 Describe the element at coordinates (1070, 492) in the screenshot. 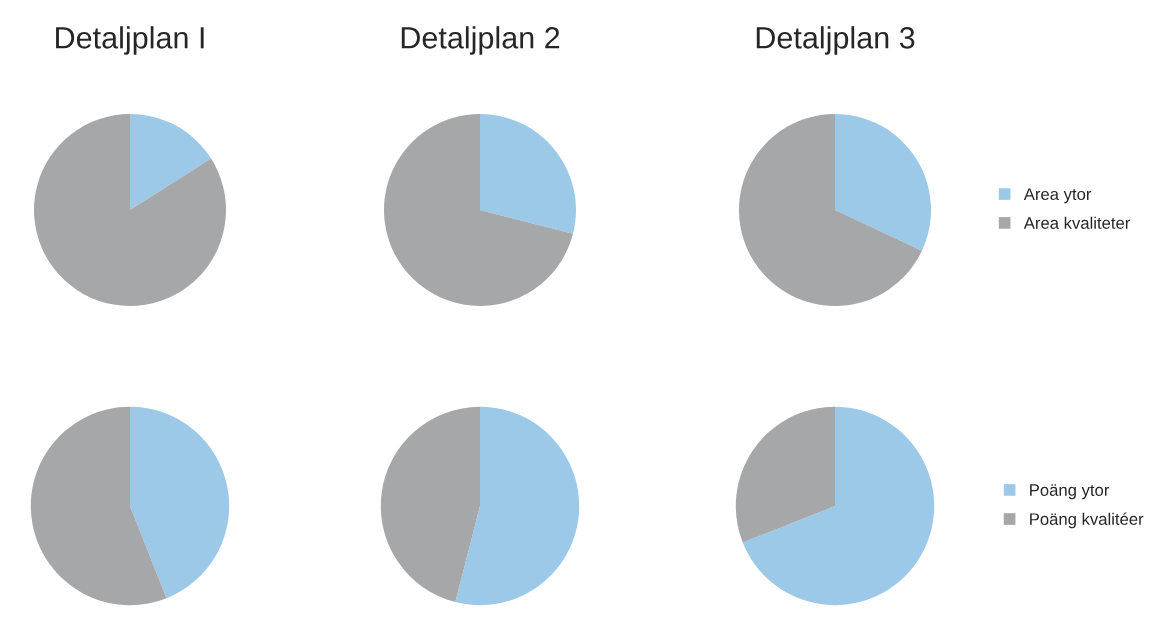

I see `legend-label: Poäng ytor` at that location.